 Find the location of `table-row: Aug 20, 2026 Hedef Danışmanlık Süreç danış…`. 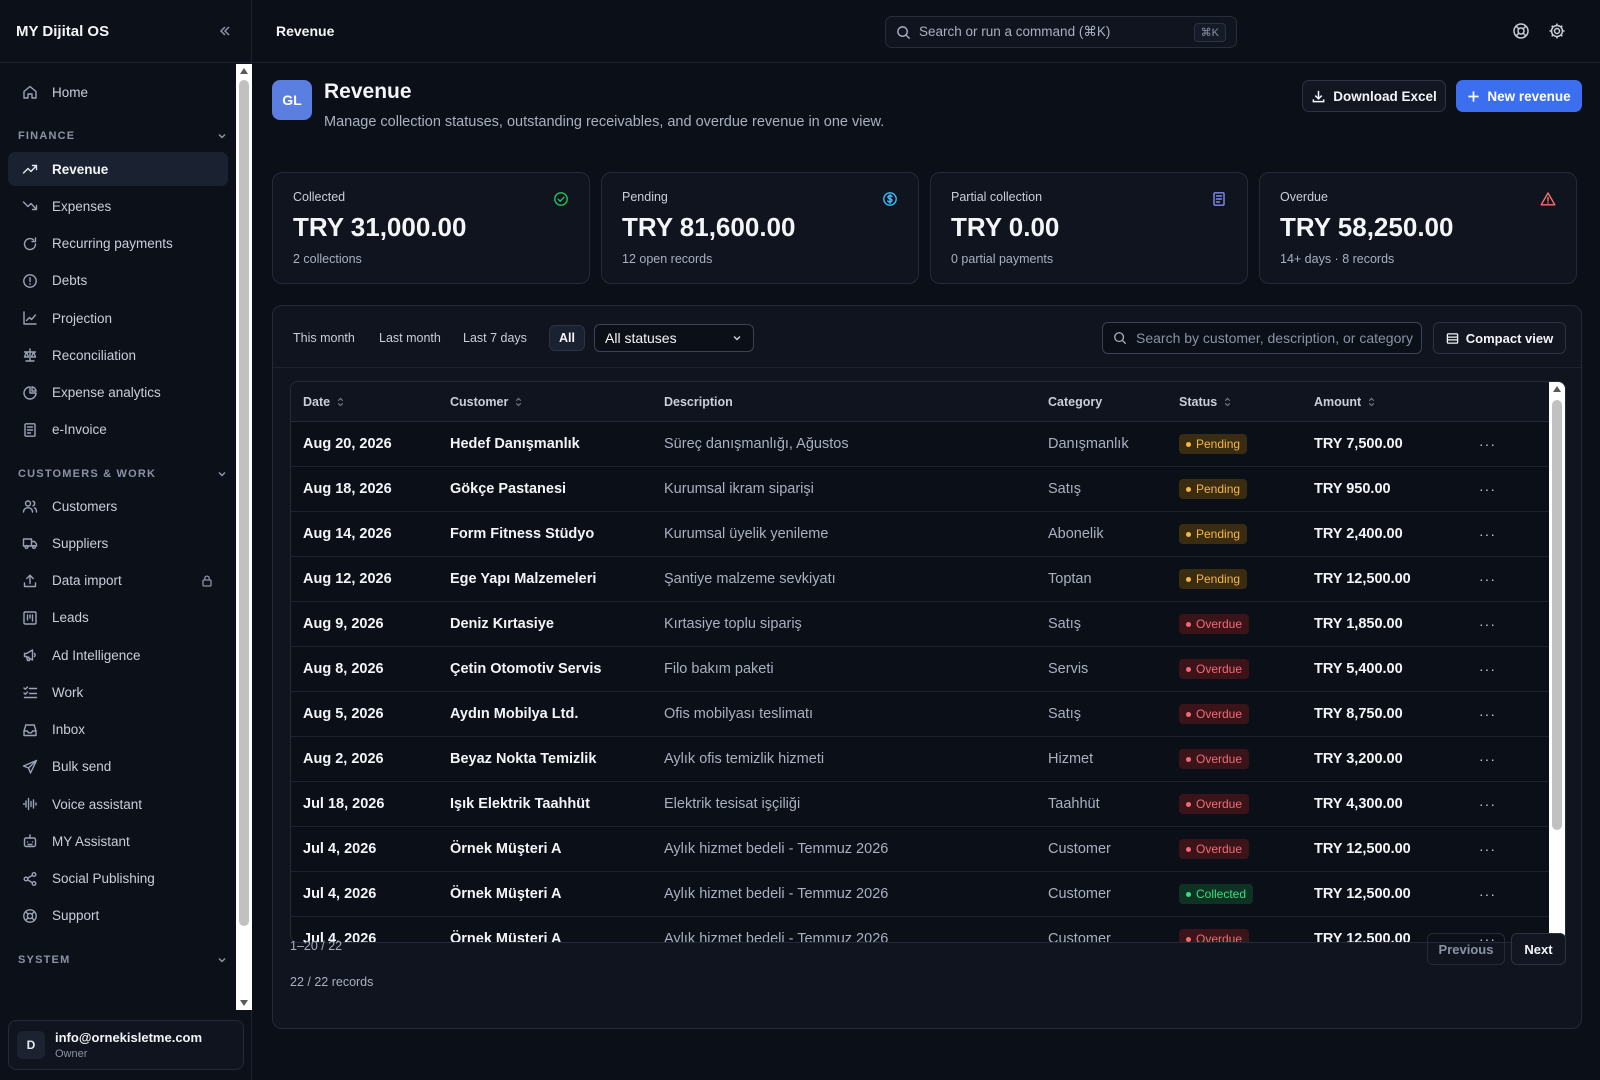

table-row: Aug 20, 2026 Hedef Danışmanlık Süreç danış… is located at coordinates (920, 444).